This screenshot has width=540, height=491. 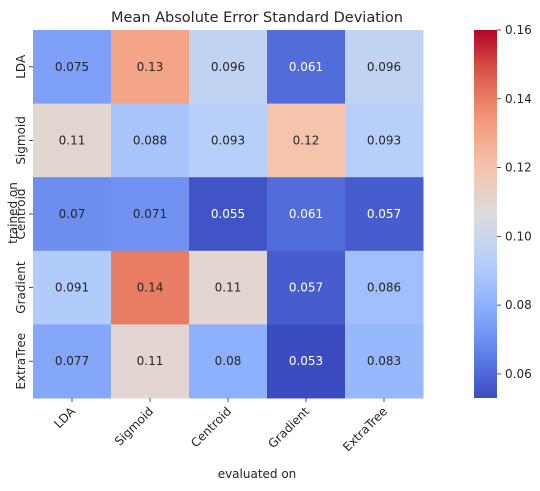 What do you see at coordinates (64, 417) in the screenshot?
I see `x-tick-label: LDA` at bounding box center [64, 417].